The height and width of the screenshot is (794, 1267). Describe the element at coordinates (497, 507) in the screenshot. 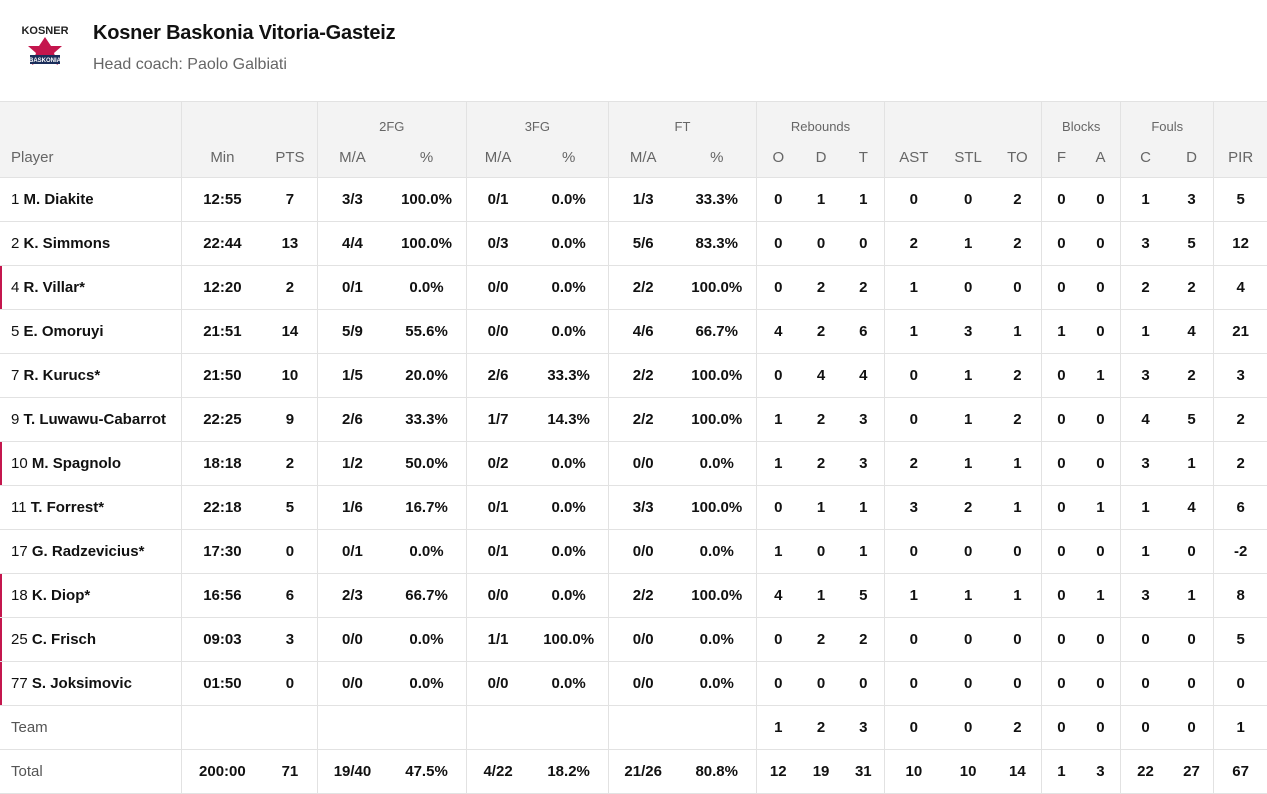

I see `stat-fg3-ma: 0/1` at that location.